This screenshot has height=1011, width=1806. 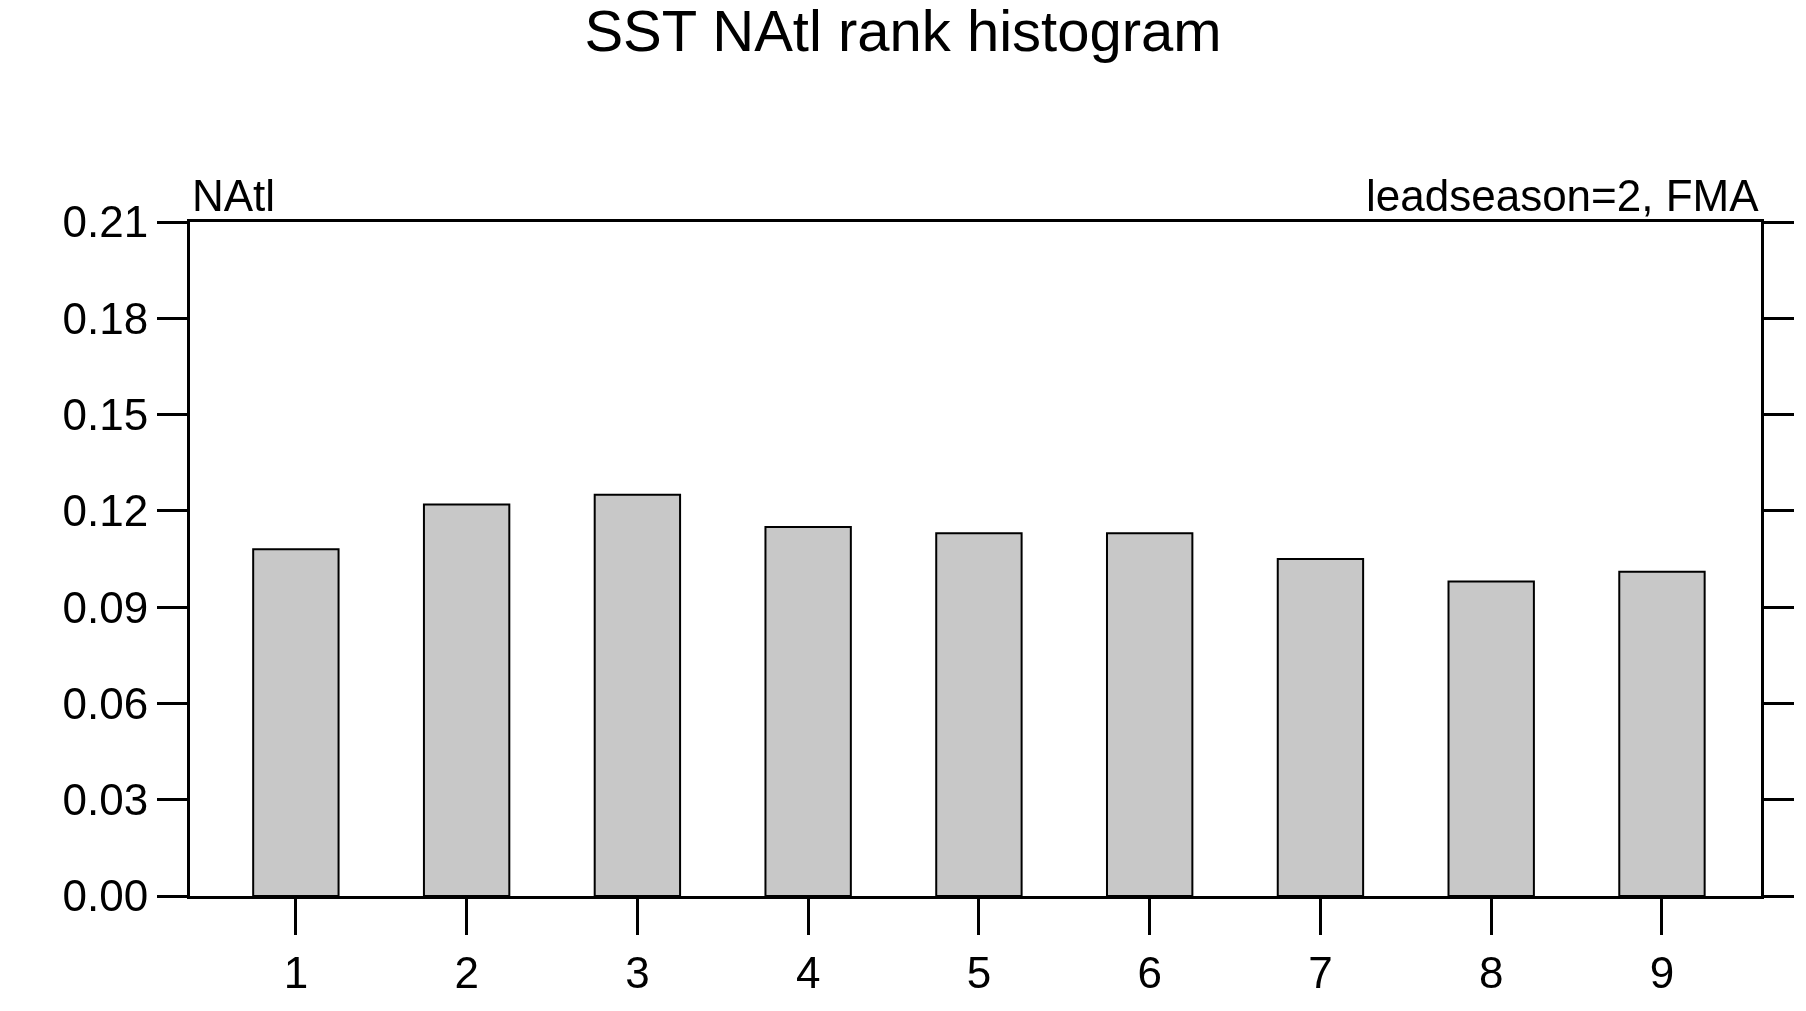 What do you see at coordinates (808, 972) in the screenshot?
I see `x-tick-label: 4` at bounding box center [808, 972].